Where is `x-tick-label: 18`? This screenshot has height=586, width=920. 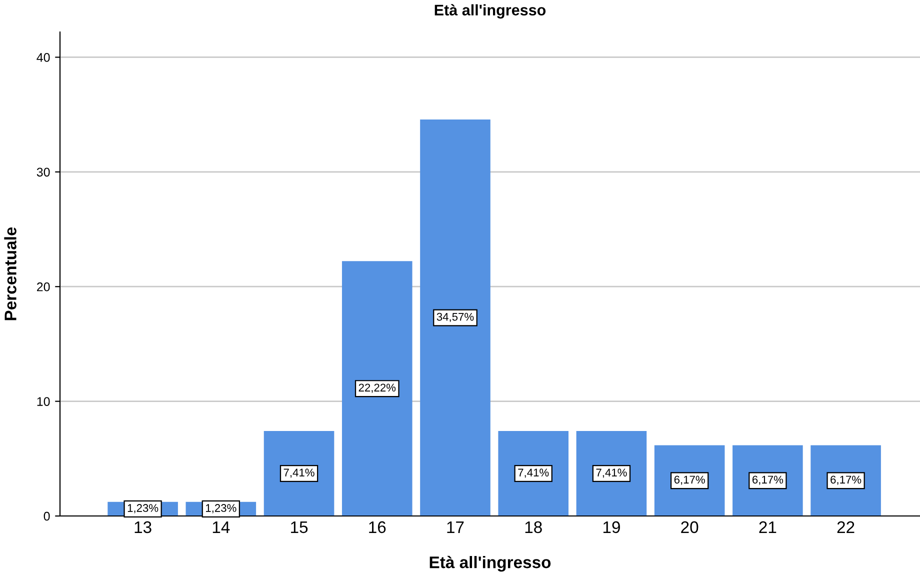
x-tick-label: 18 is located at coordinates (533, 527).